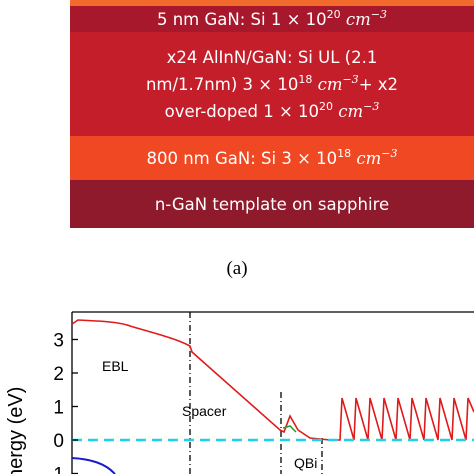 This screenshot has height=474, width=474. I want to click on layer-text: n-GaN template on sapphire, so click(272, 204).